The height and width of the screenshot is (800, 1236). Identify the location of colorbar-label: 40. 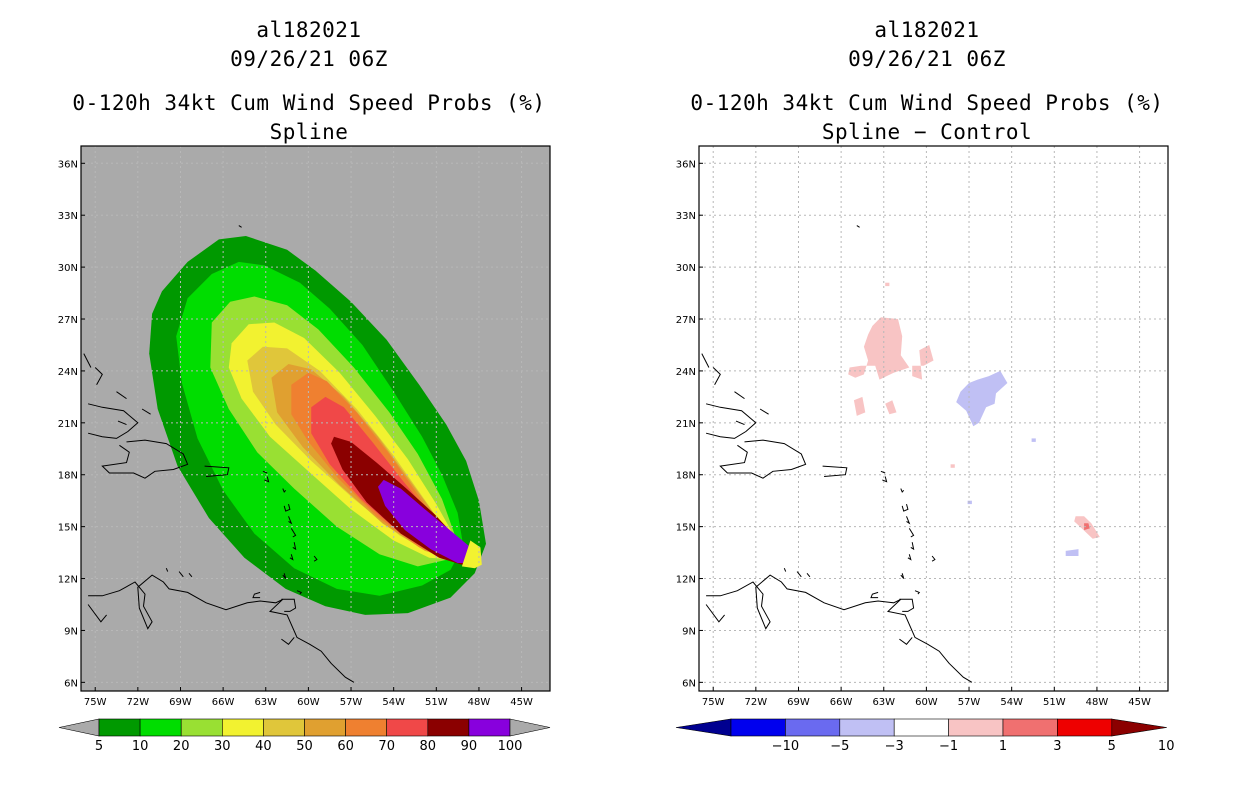
(263, 746).